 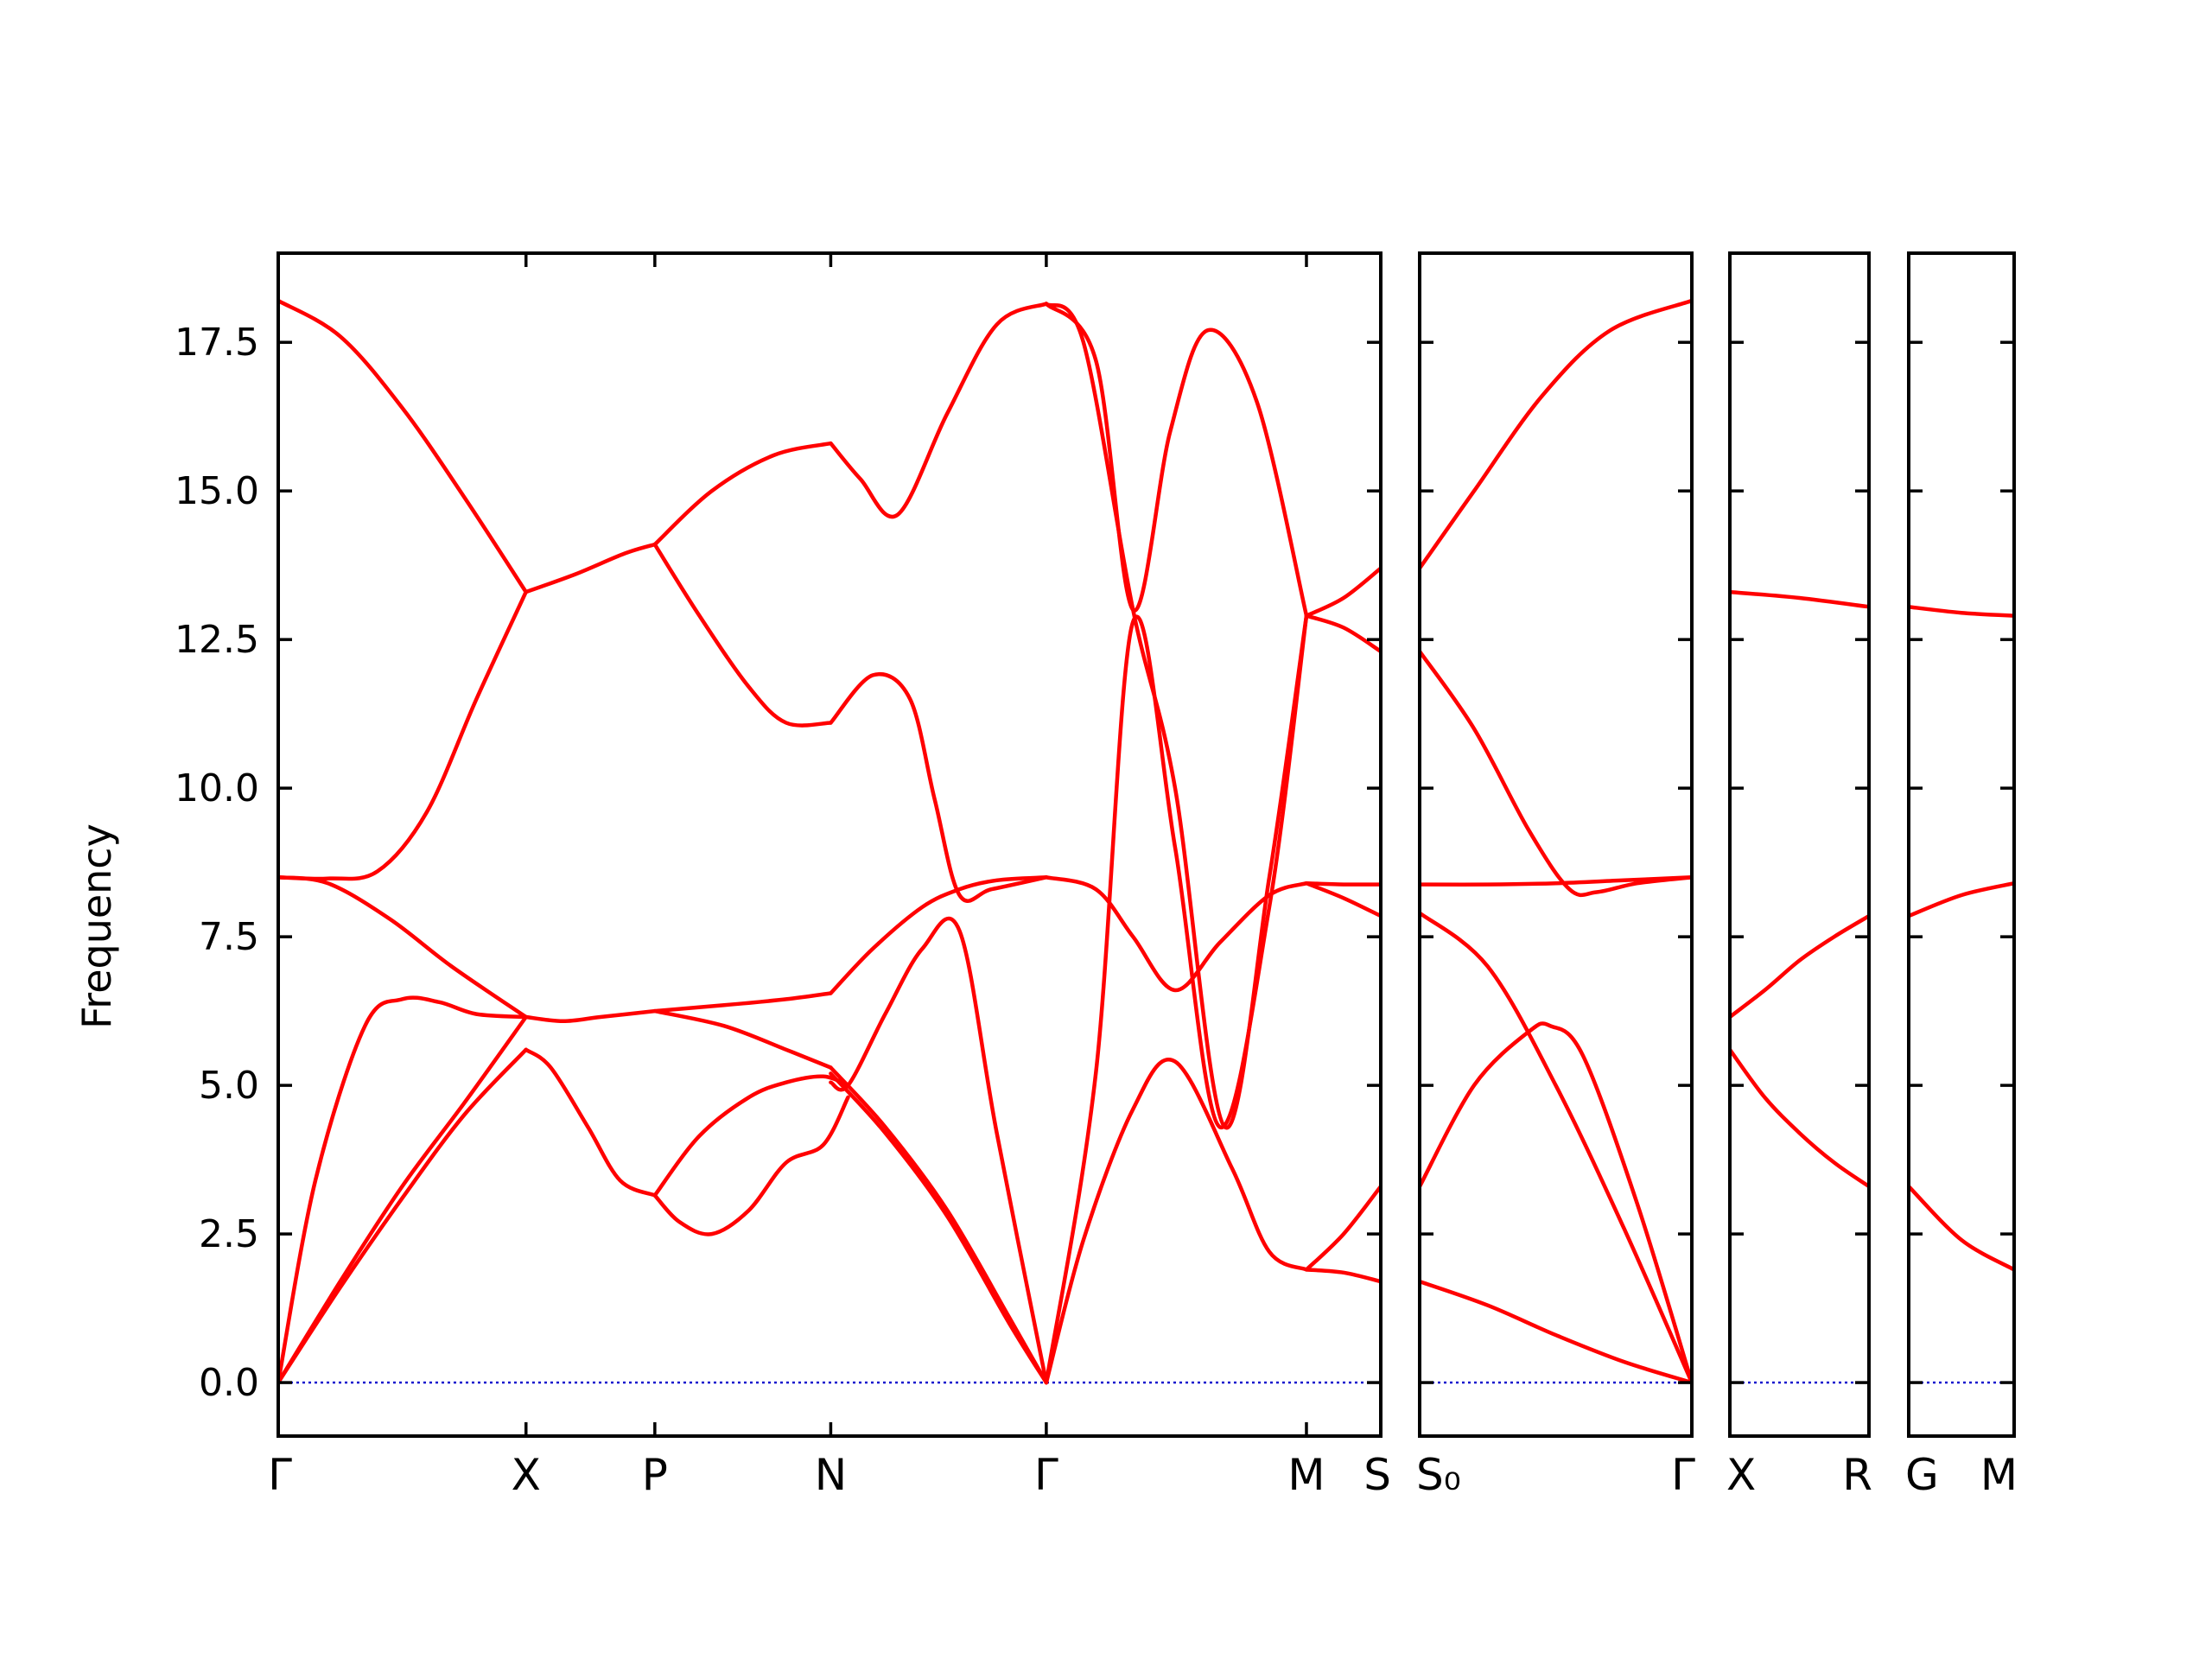 What do you see at coordinates (229, 1086) in the screenshot?
I see `y-tick-label: 5.0` at bounding box center [229, 1086].